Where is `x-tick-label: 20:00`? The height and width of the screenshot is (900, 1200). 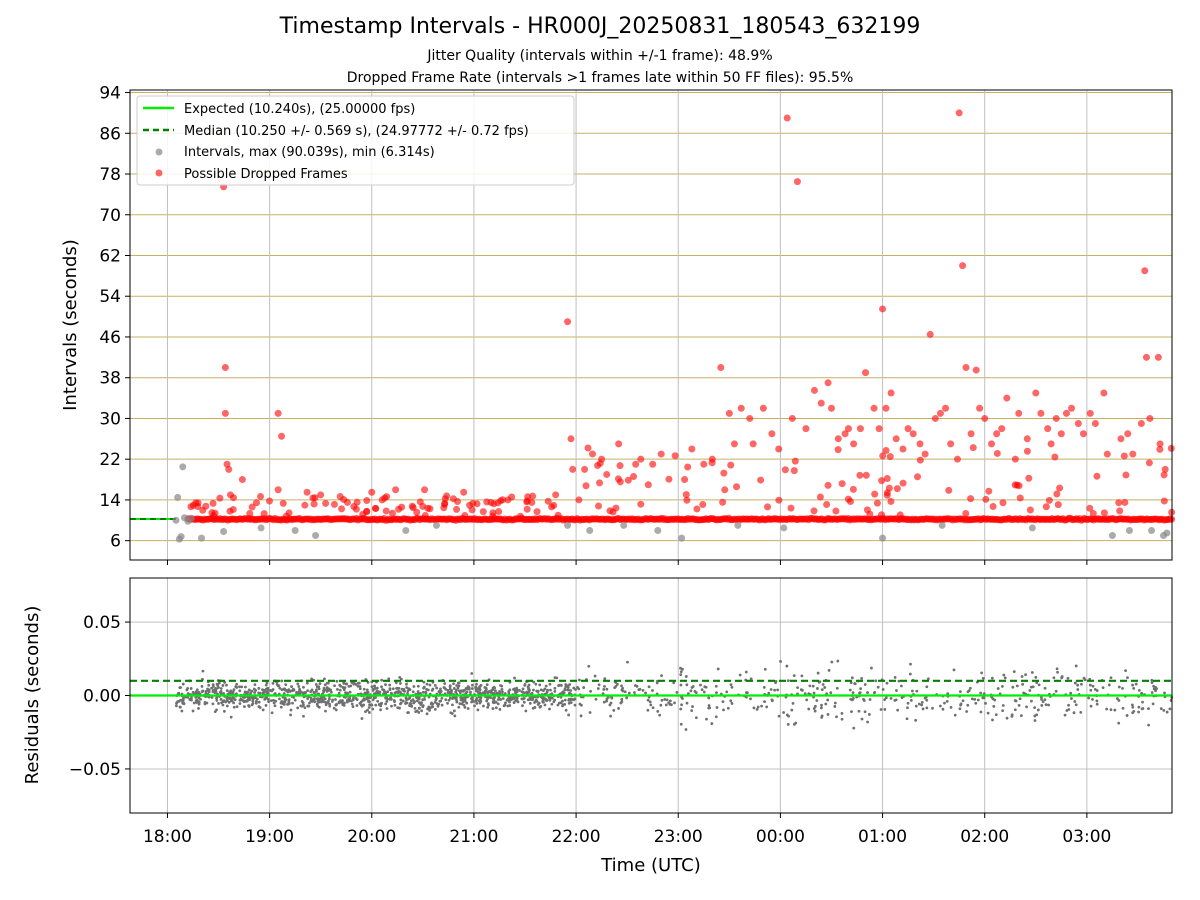 x-tick-label: 20:00 is located at coordinates (371, 837).